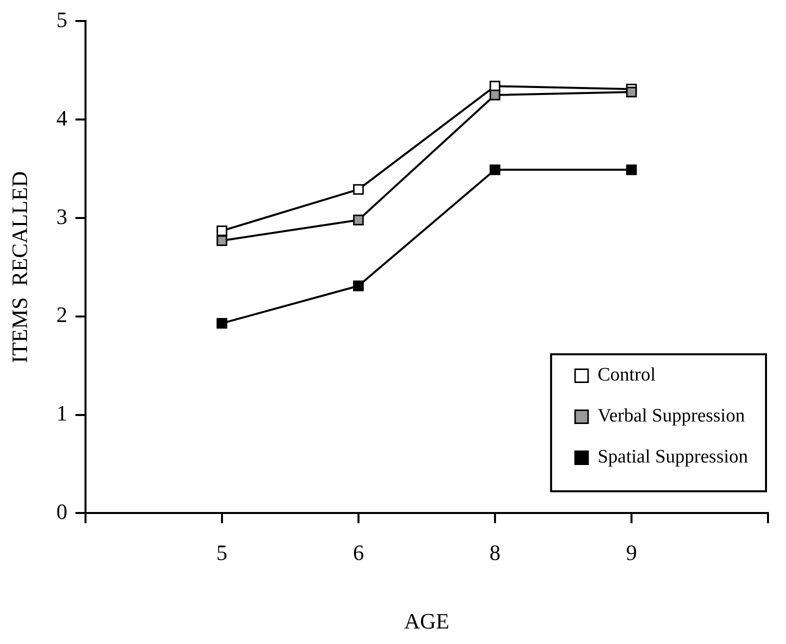  I want to click on y-tick-label: 5, so click(62, 19).